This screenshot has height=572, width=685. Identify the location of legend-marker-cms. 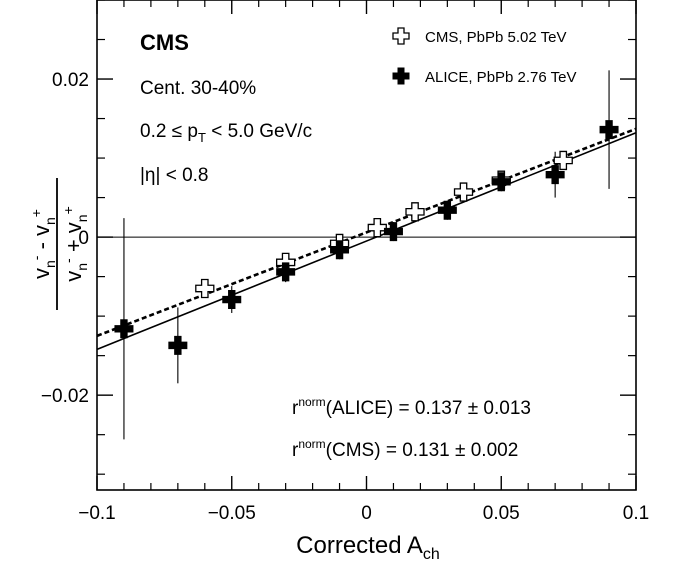
(401, 36).